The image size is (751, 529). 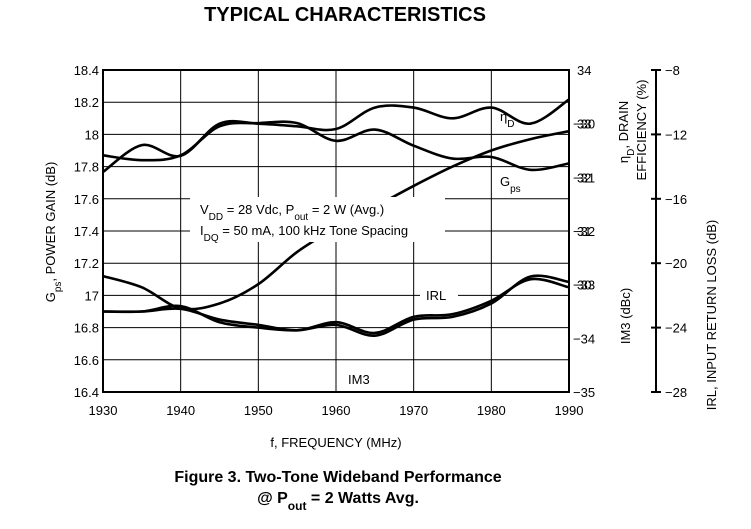 I want to click on im3-tick-label: −30, so click(x=584, y=124).